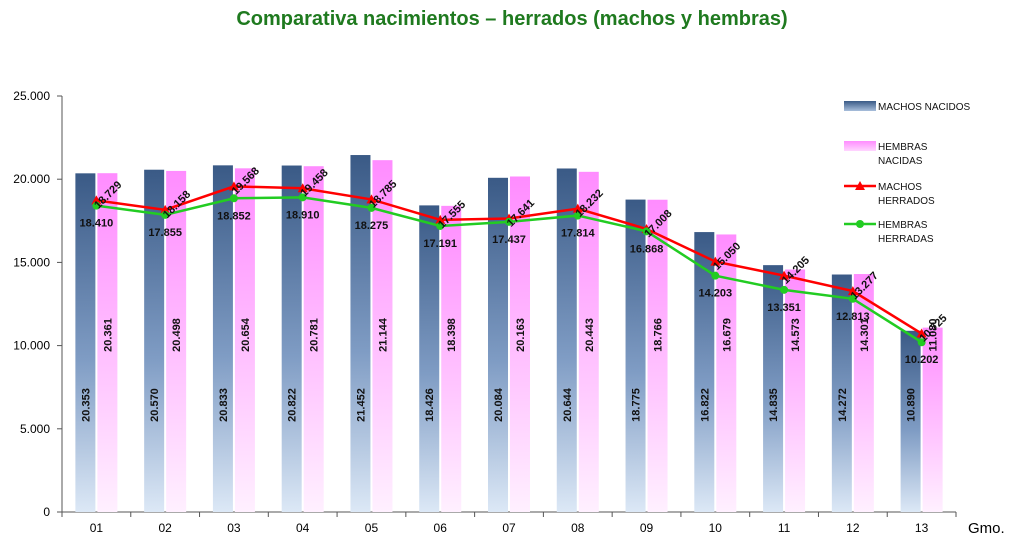 The width and height of the screenshot is (1024, 553). Describe the element at coordinates (177, 335) in the screenshot. I see `bar-data-label: 20.498` at that location.